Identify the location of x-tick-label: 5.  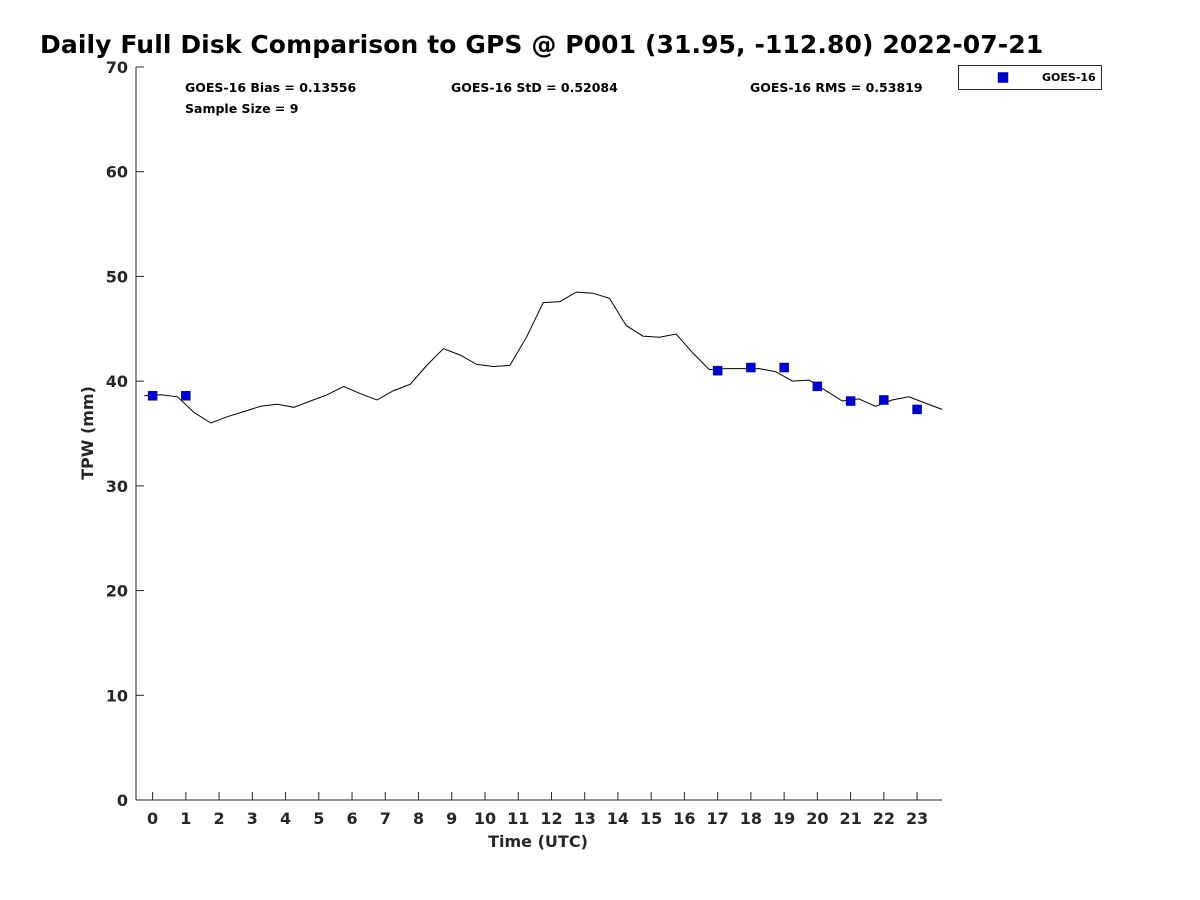
(318, 818).